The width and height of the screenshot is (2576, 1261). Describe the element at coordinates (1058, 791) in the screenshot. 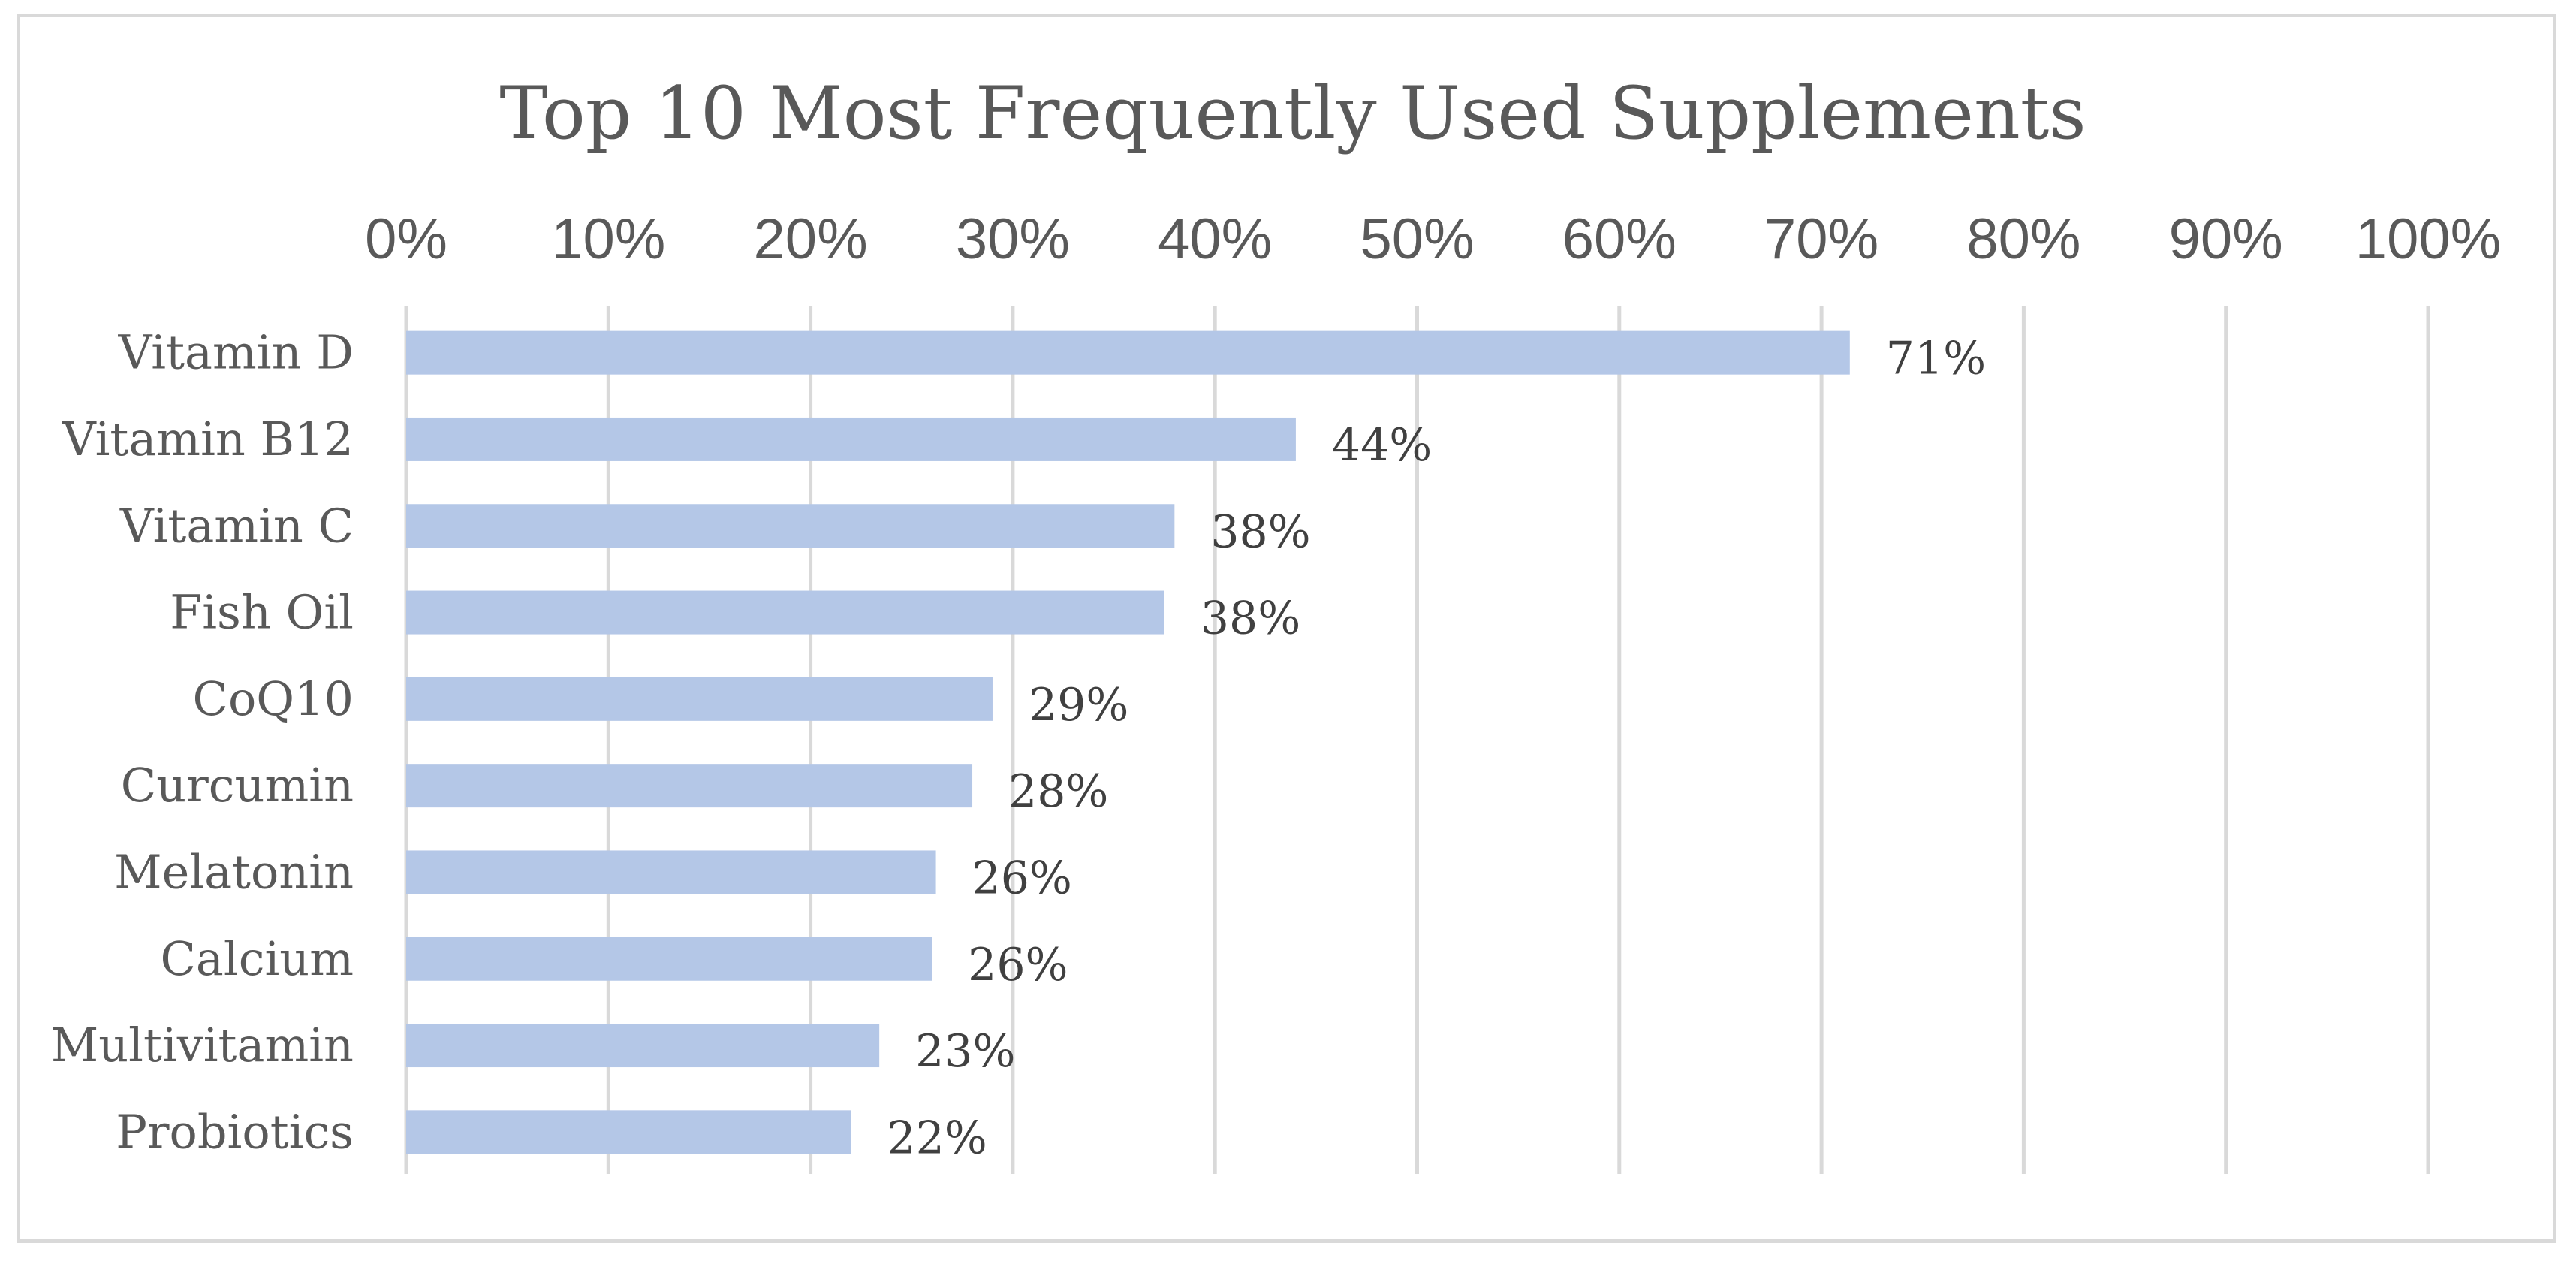

I see `data-label: 28%` at that location.